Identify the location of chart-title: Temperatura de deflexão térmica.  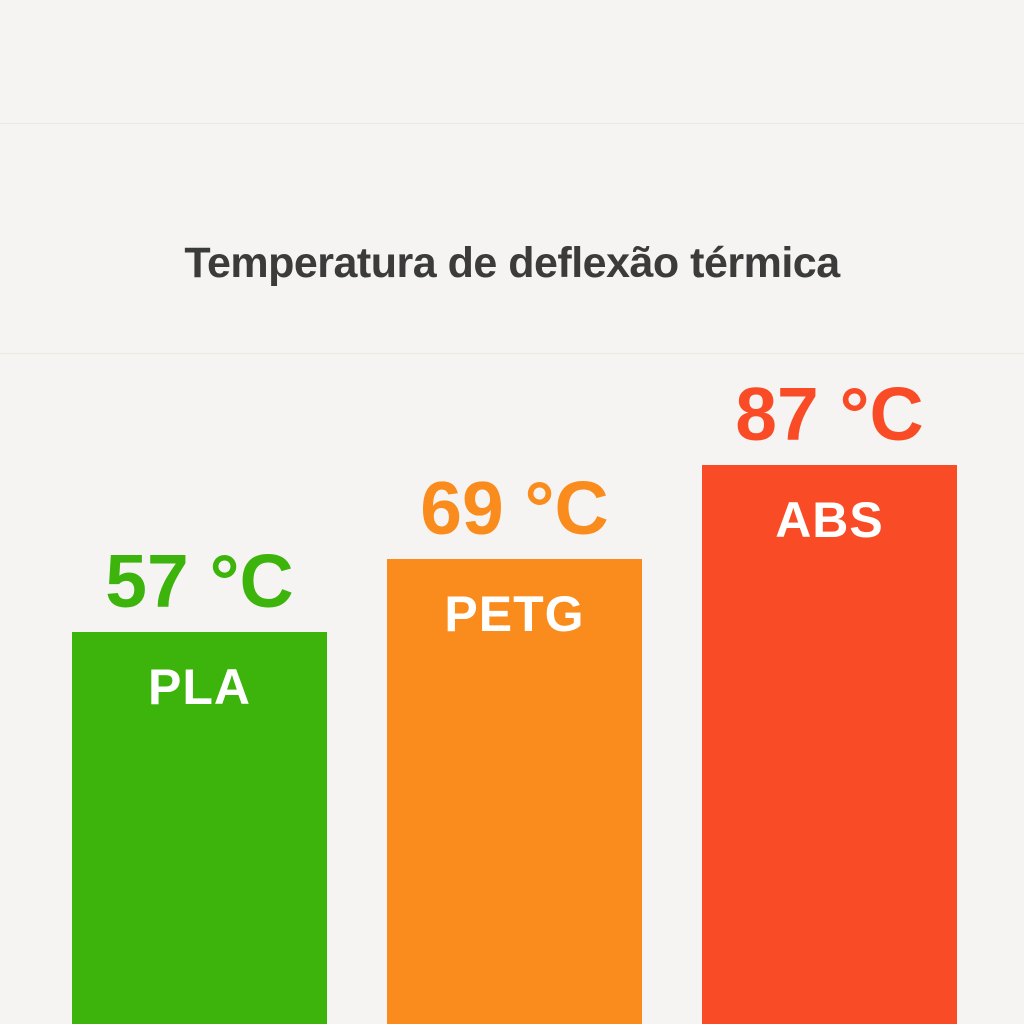
(512, 263).